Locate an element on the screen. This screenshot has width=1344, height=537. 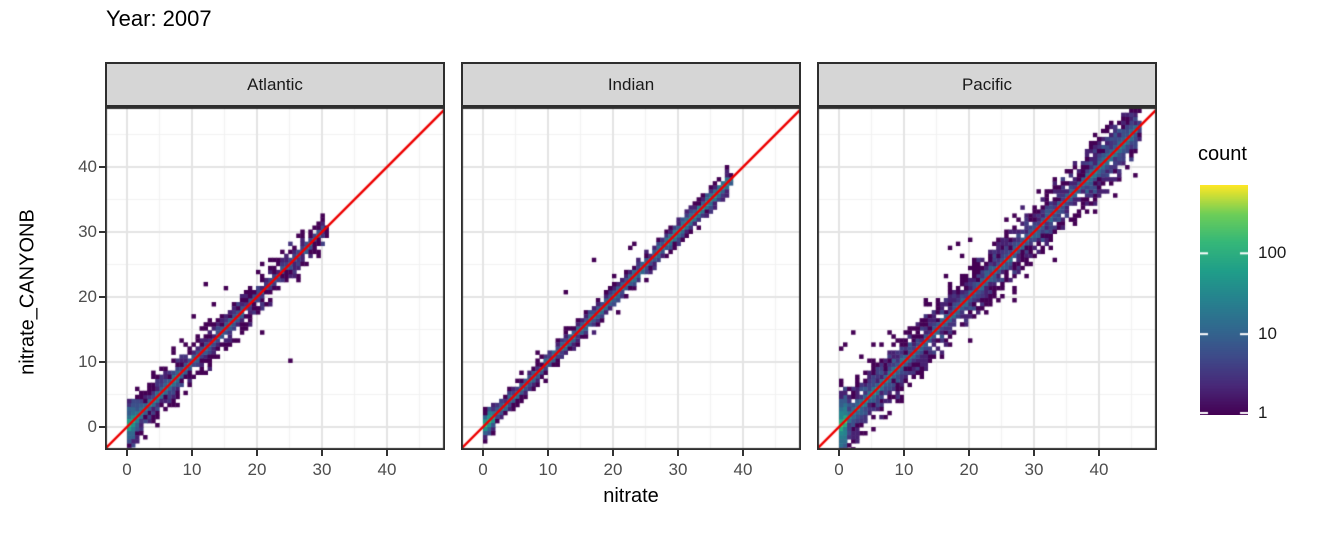
facet-strip-label: Pacific is located at coordinates (987, 84).